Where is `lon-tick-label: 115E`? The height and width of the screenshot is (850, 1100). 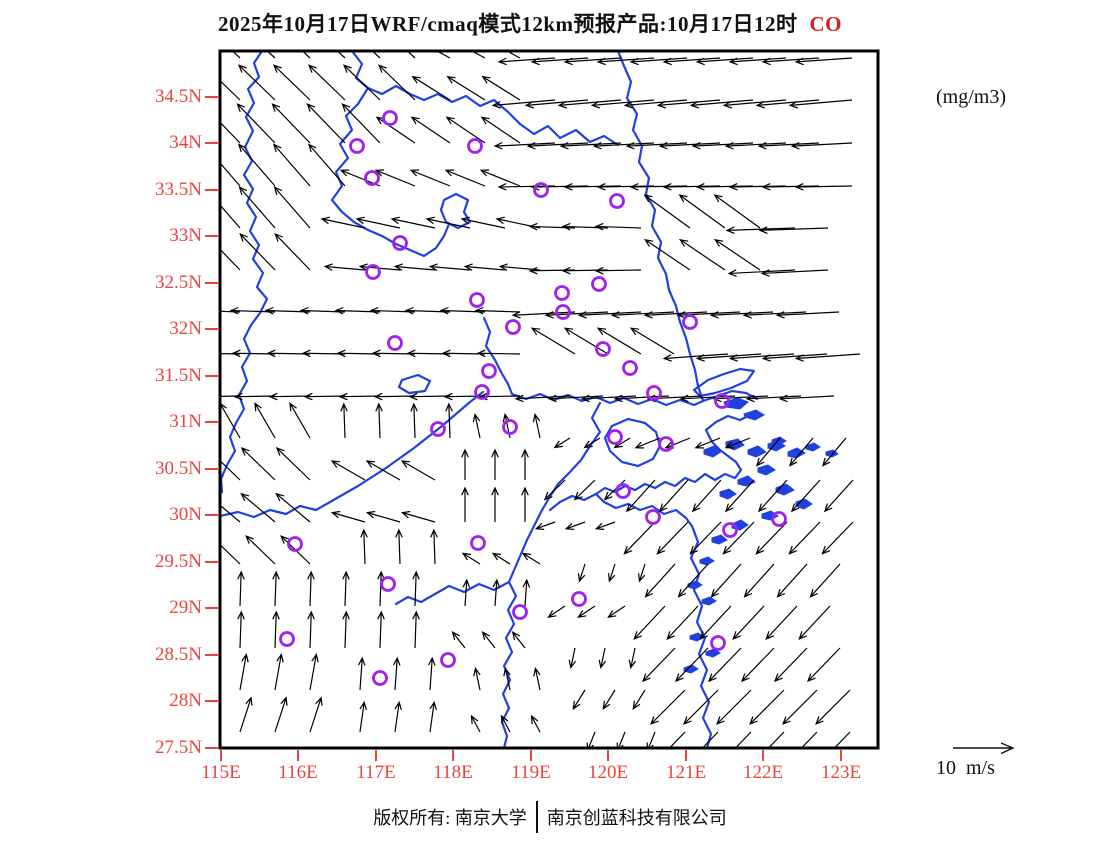
lon-tick-label: 115E is located at coordinates (221, 772).